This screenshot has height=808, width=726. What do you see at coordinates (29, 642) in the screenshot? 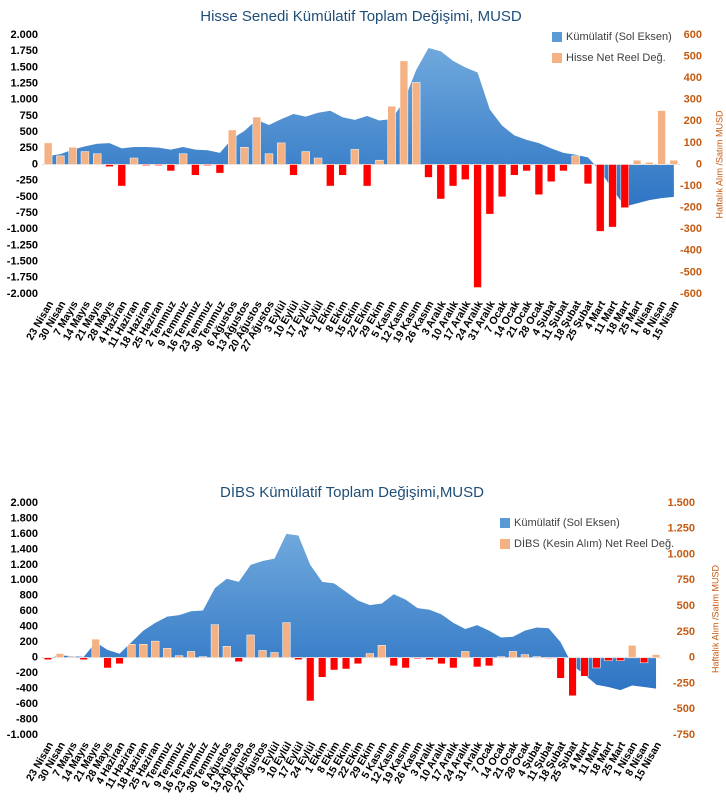
I see `y-tick-label: 200` at bounding box center [29, 642].